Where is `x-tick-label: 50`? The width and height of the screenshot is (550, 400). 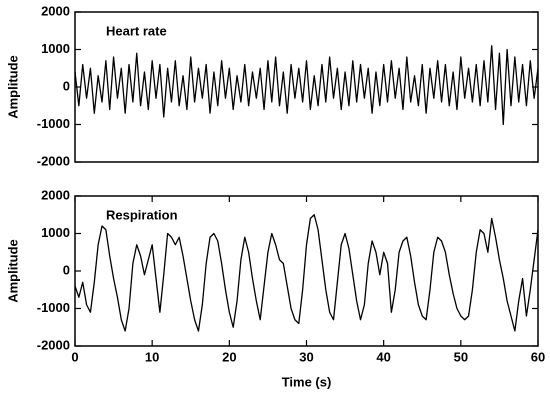 x-tick-label: 50 is located at coordinates (461, 356).